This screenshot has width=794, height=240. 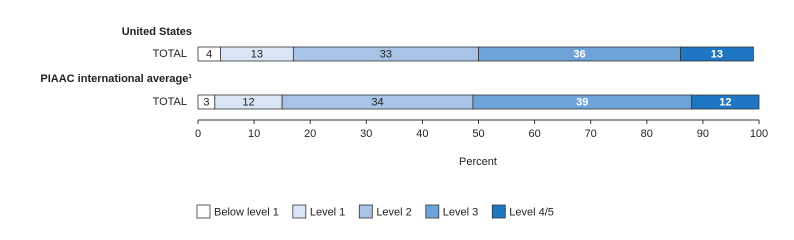 What do you see at coordinates (647, 134) in the screenshot?
I see `x-tick-label: 80` at bounding box center [647, 134].